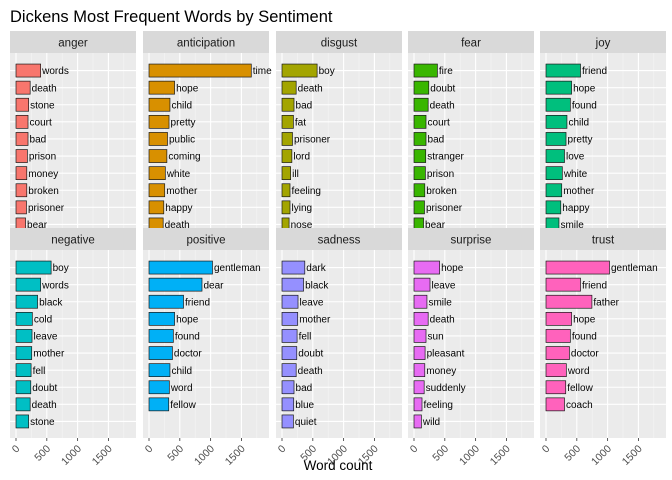 This screenshot has width=672, height=480. What do you see at coordinates (262, 71) in the screenshot?
I see `bar-label: time` at bounding box center [262, 71].